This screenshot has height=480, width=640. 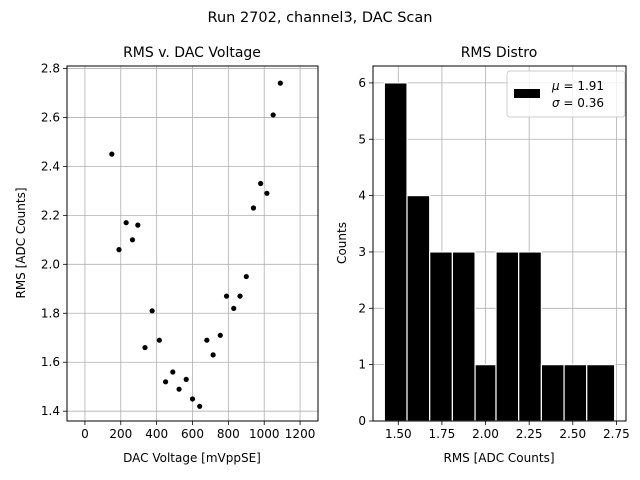 What do you see at coordinates (582, 86) in the screenshot?
I see `legend-mu-value: = 1.91` at bounding box center [582, 86].